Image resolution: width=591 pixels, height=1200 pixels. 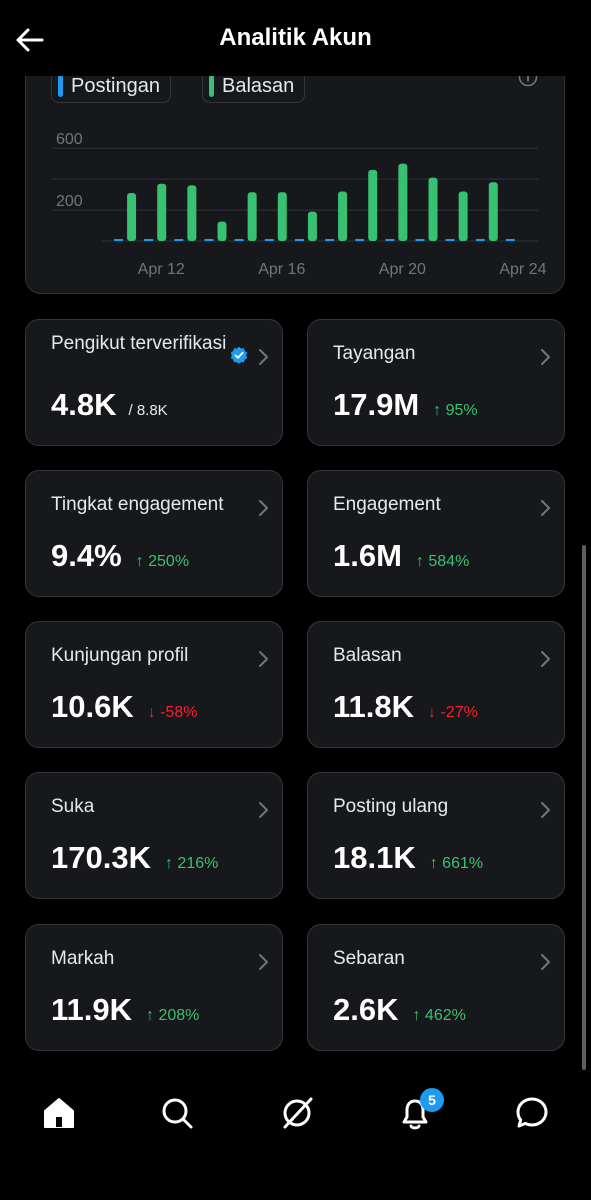 What do you see at coordinates (297, 1113) in the screenshot?
I see `grok-icon` at bounding box center [297, 1113].